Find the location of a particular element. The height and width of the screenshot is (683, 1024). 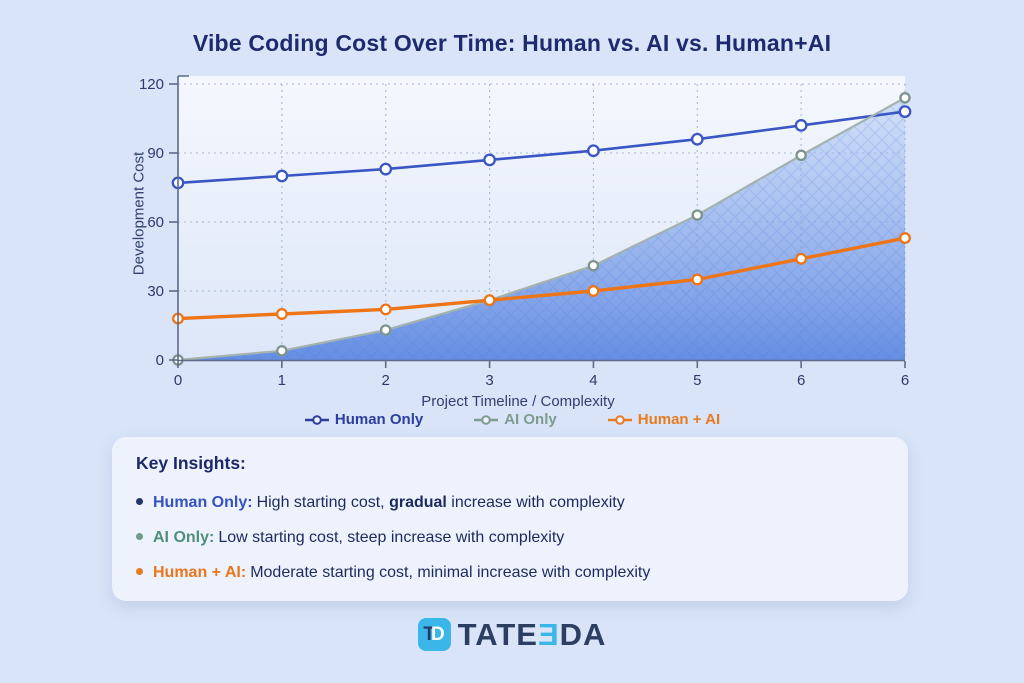

wordmark-reversed-e: Ǝ is located at coordinates (548, 634).